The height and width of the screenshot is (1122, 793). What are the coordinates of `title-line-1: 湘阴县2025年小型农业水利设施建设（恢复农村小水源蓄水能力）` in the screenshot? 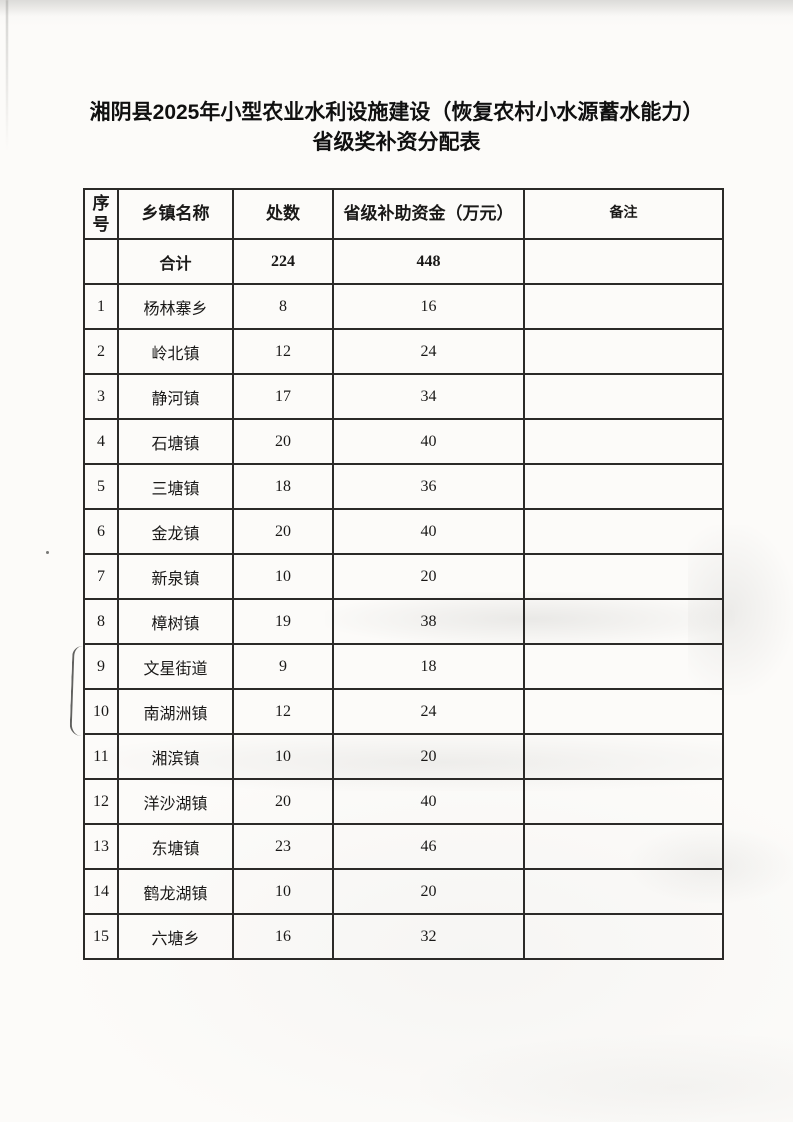 It's located at (396, 112).